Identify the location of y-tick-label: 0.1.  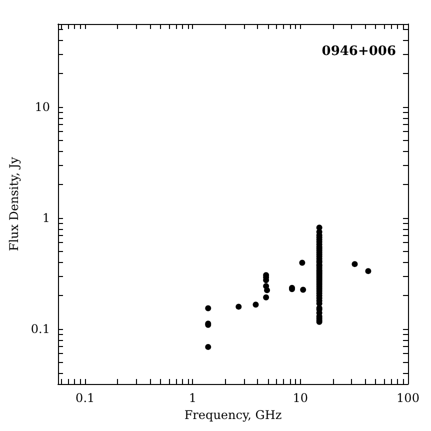
(40, 329).